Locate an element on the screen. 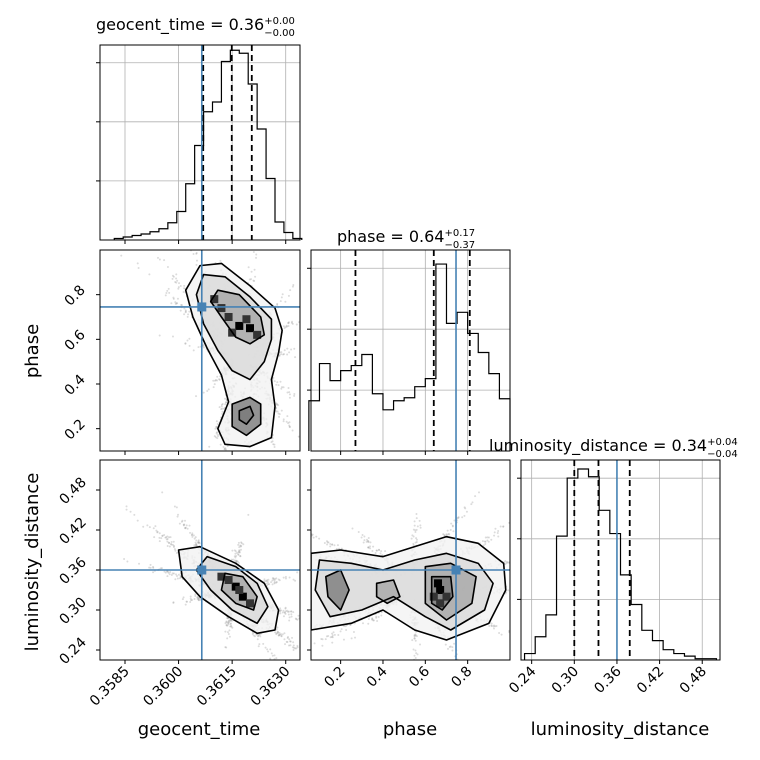 The image size is (760, 760). panel-frame is located at coordinates (410, 350).